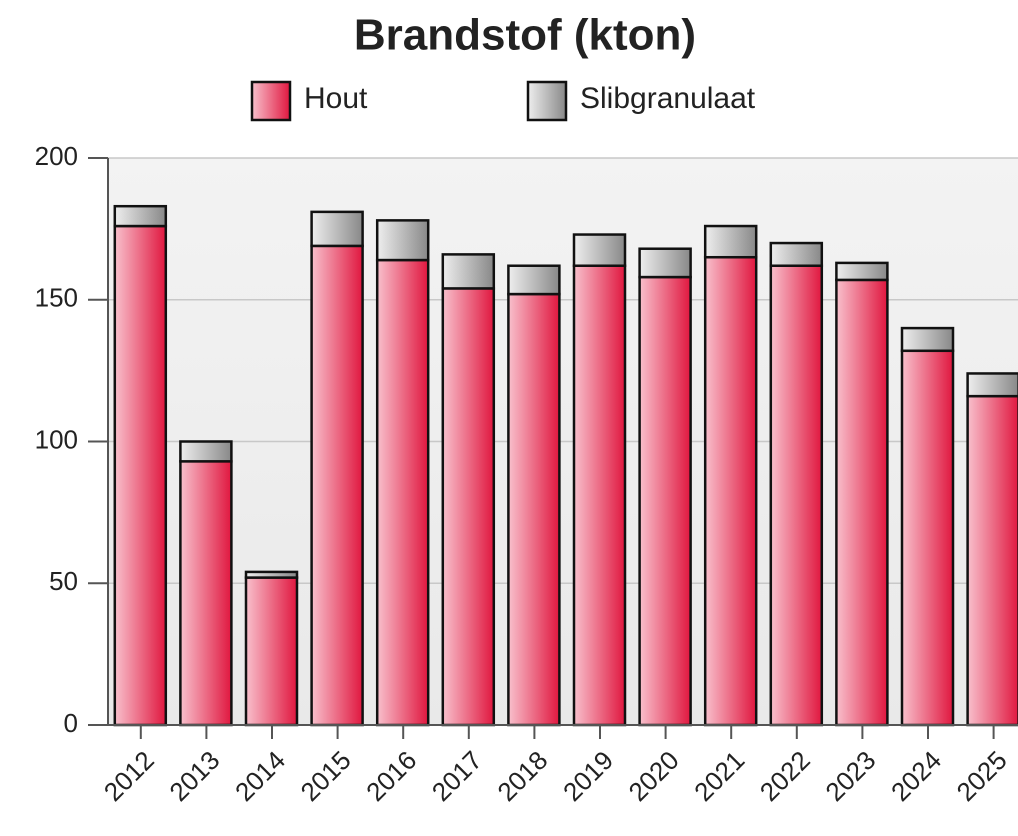 The image size is (1018, 836). I want to click on y-tick-label: 50, so click(63, 581).